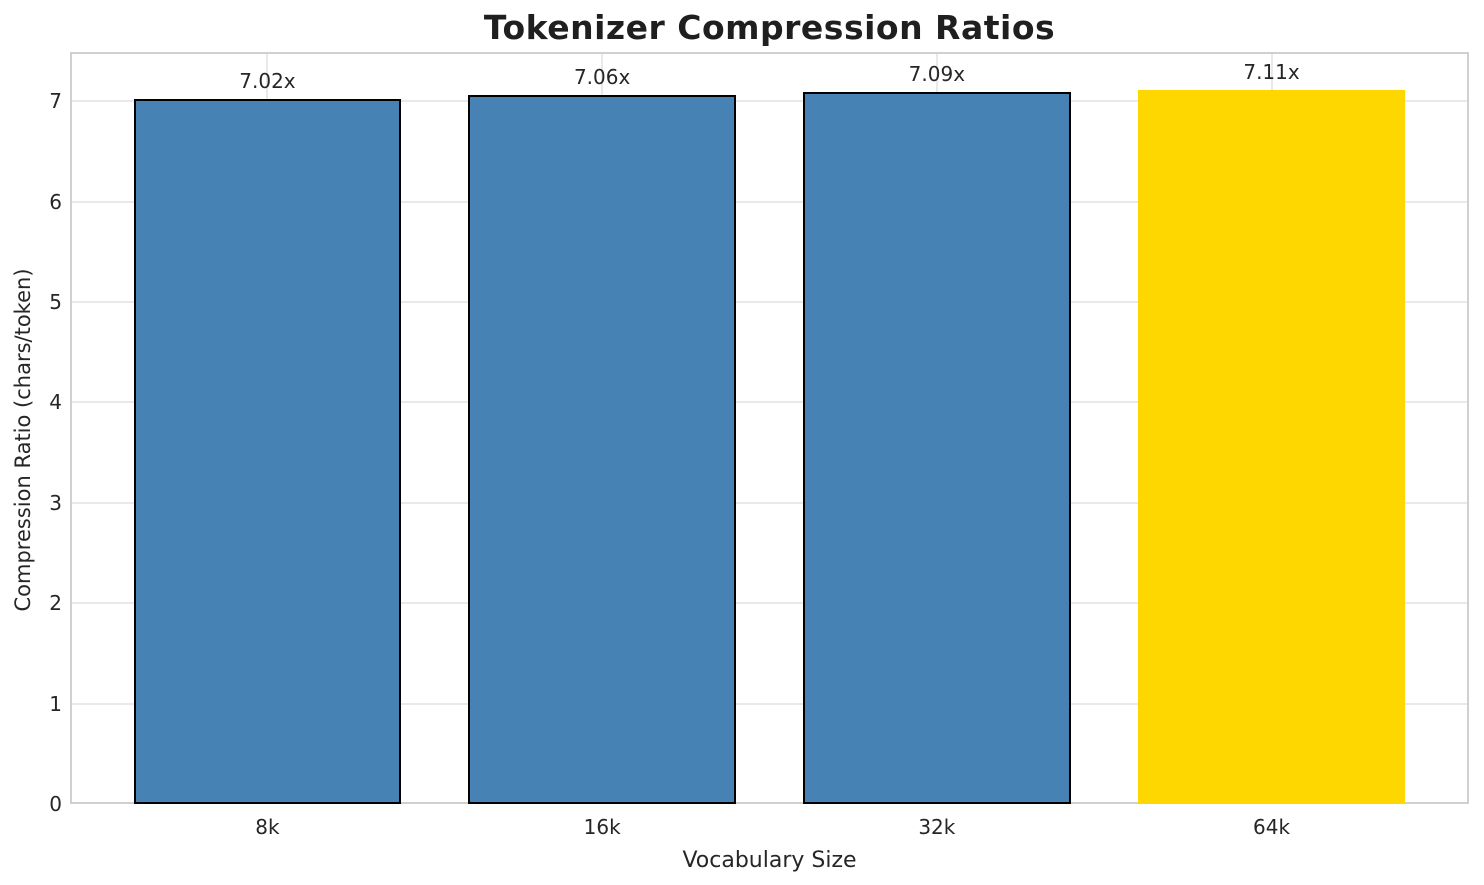  Describe the element at coordinates (602, 827) in the screenshot. I see `x-tick-label-16k: 16k` at that location.